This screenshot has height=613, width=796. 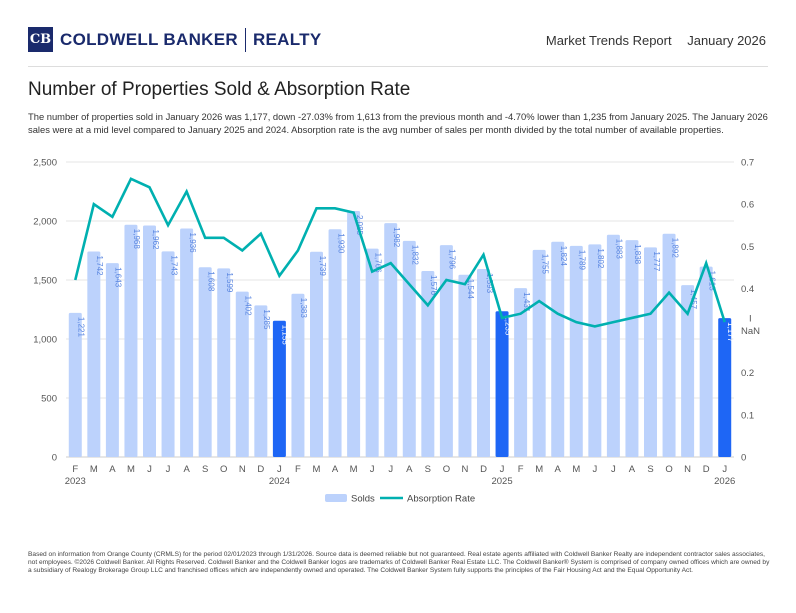 What do you see at coordinates (229, 282) in the screenshot?
I see `bar-data-label: 1,599` at bounding box center [229, 282].